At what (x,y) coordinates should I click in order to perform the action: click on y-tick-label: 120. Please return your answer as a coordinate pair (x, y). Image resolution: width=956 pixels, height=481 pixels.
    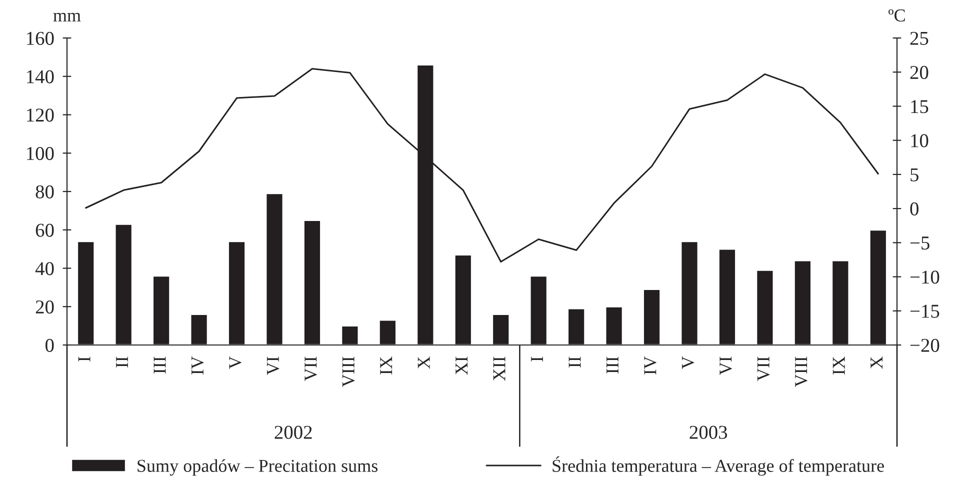
    Looking at the image, I should click on (40, 115).